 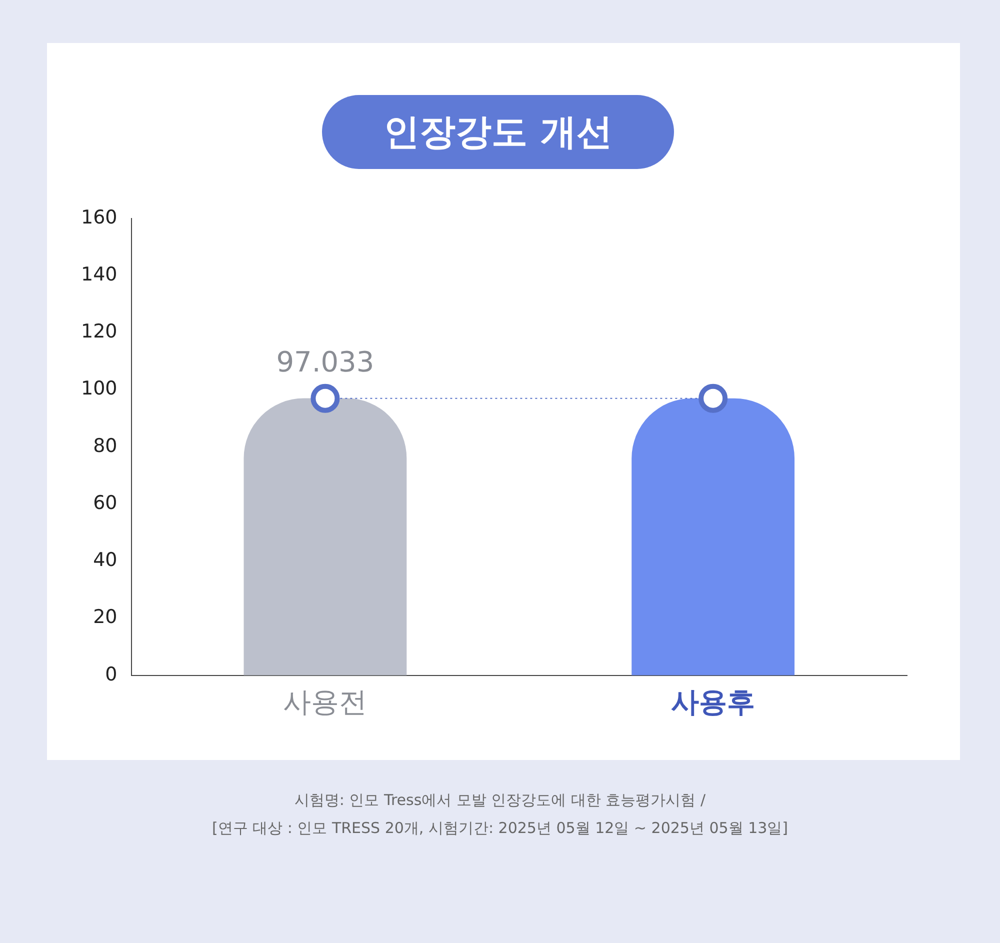 What do you see at coordinates (500, 800) in the screenshot?
I see `text: 시험명: 인모 Tress에서 모발 인장강도에 대한 효능평가시험 /` at bounding box center [500, 800].